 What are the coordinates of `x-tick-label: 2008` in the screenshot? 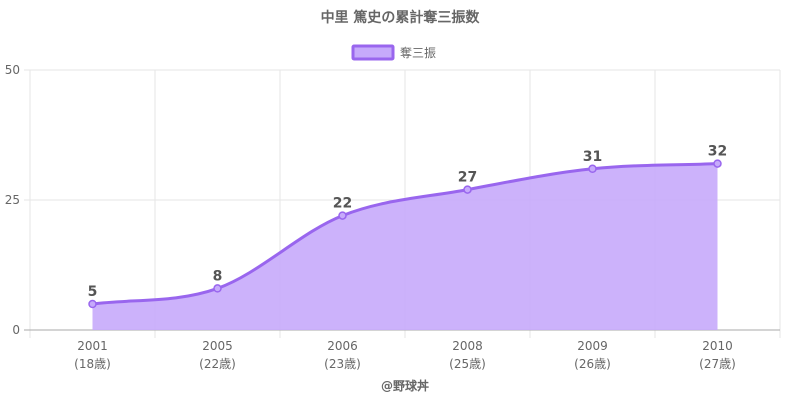 It's located at (467, 346).